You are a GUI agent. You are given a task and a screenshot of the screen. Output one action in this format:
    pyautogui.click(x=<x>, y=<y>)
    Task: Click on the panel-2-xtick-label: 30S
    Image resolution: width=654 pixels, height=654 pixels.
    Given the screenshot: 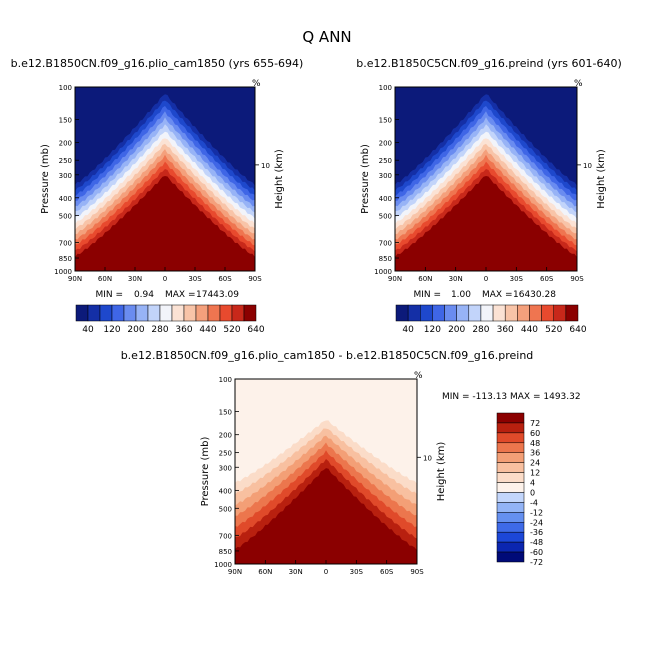 What is the action you would take?
    pyautogui.click(x=517, y=279)
    